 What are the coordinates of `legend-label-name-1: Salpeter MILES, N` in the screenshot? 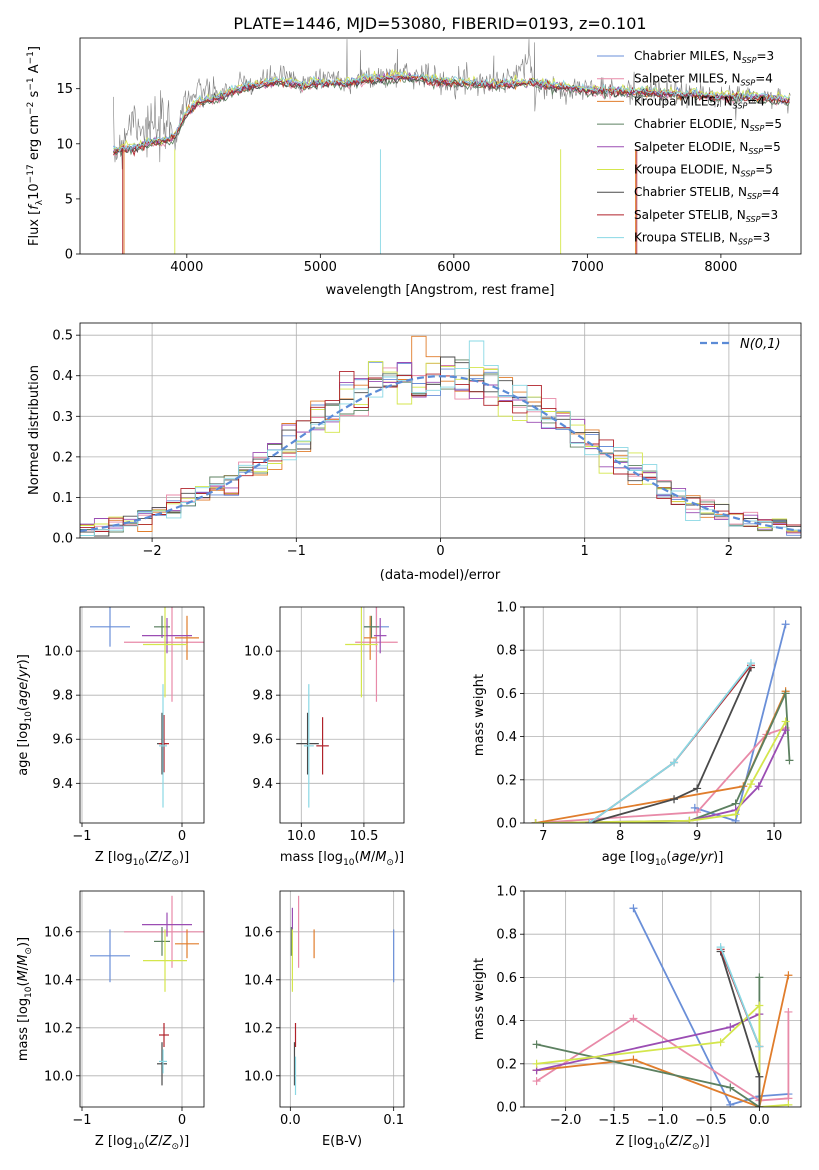 It's located at (687, 79).